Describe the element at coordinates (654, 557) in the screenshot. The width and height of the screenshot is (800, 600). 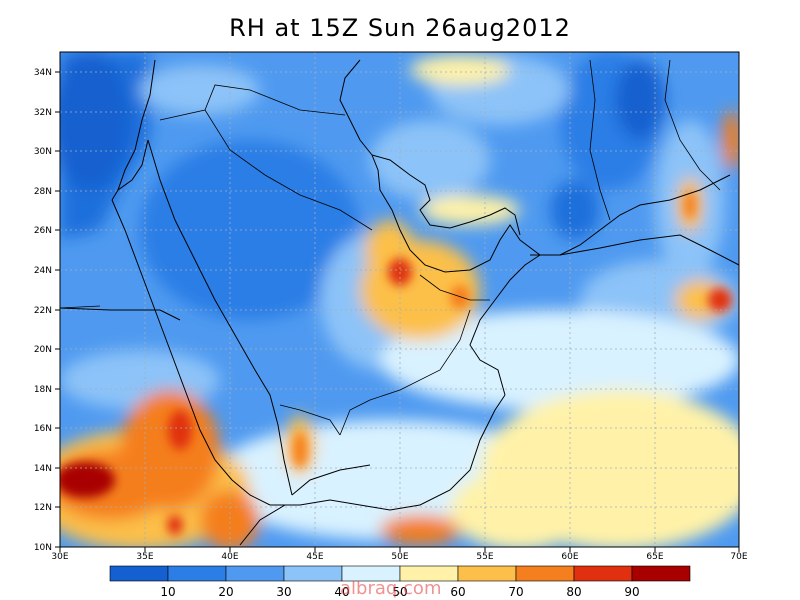
I see `lon-tick-label: 65E` at that location.